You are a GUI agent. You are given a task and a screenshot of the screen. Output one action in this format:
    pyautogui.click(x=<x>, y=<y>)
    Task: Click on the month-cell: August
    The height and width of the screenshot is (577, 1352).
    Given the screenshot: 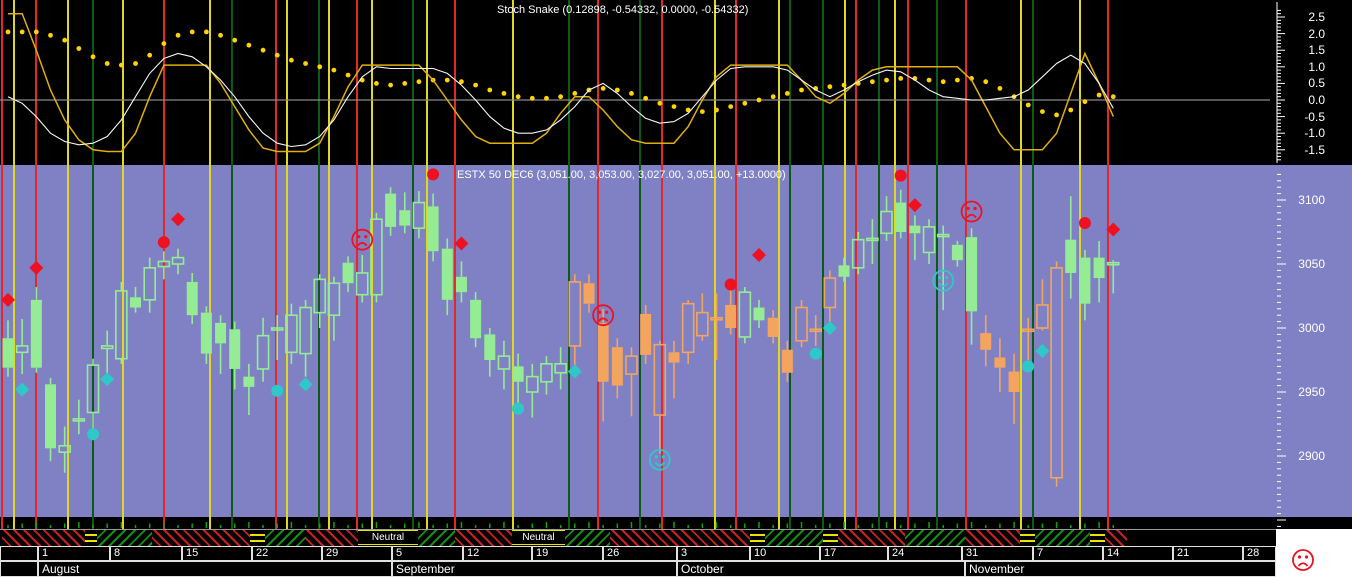 What is the action you would take?
    pyautogui.click(x=215, y=569)
    